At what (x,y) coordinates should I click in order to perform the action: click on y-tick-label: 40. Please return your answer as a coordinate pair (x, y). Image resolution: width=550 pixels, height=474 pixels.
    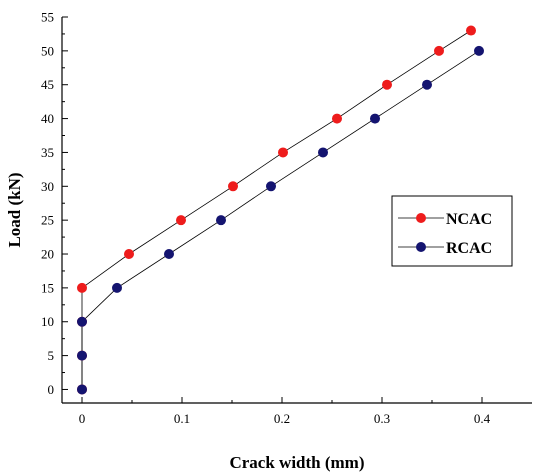
    Looking at the image, I should click on (47, 118).